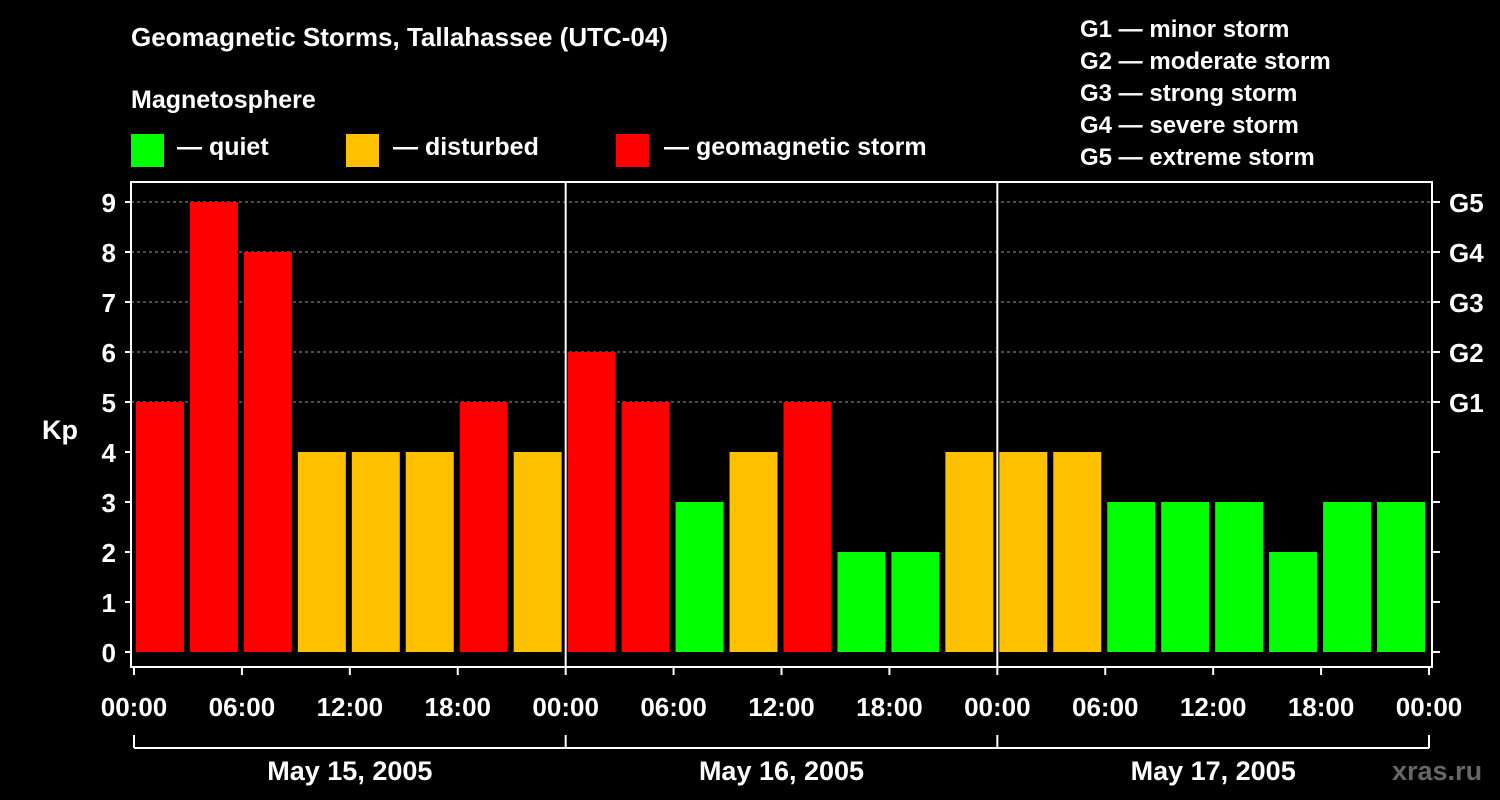 The image size is (1500, 800). I want to click on y-tick-label: 6, so click(109, 353).